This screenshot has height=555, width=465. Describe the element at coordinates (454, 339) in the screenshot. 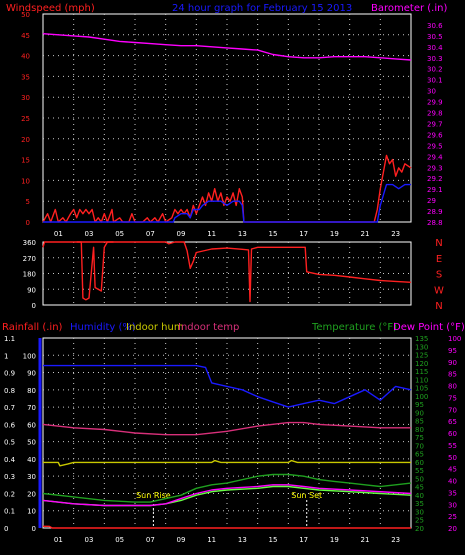

I see `dewpoint-tick-label: 100` at that location.